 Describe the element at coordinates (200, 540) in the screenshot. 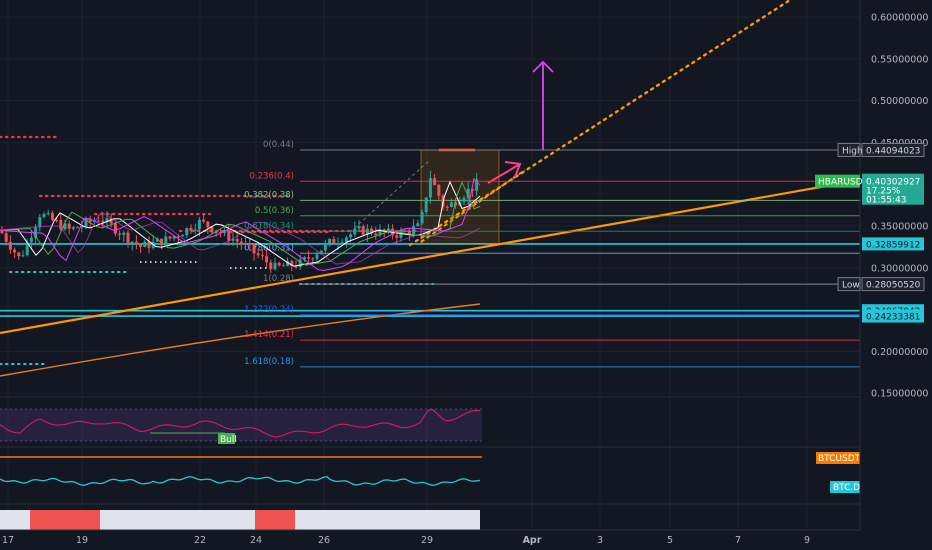

I see `time-tick-label: 22` at that location.